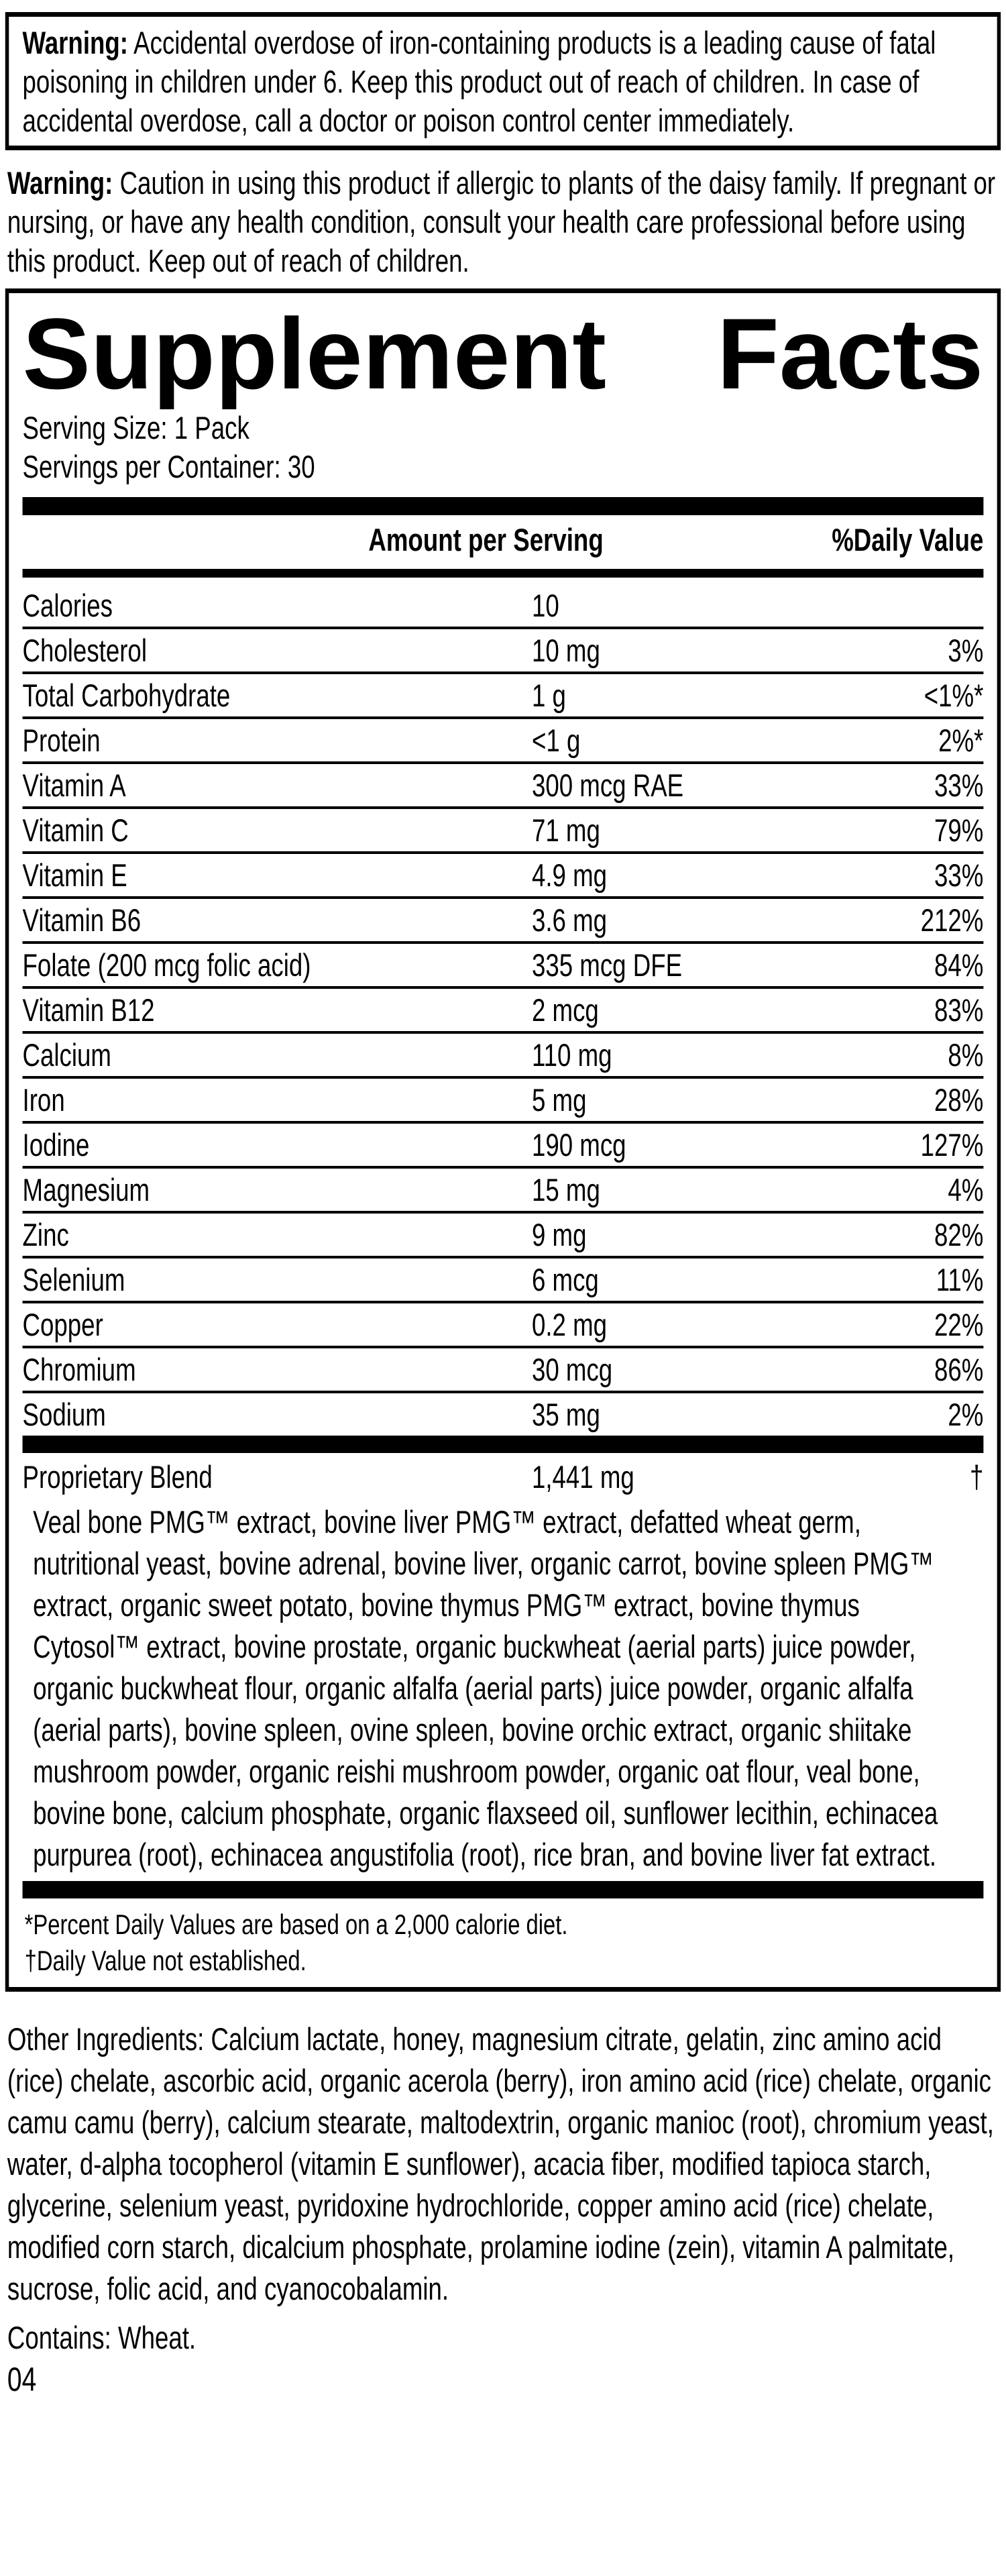 The height and width of the screenshot is (2576, 1006). I want to click on nutrient-amount: 15 mg, so click(565, 1189).